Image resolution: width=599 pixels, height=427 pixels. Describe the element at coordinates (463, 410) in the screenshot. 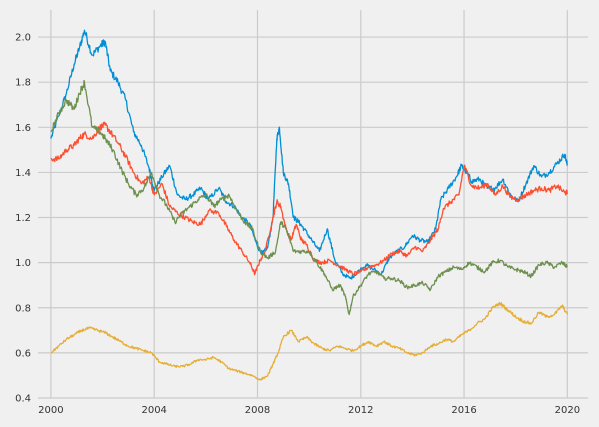

I see `x-tick-label: 2016` at that location.